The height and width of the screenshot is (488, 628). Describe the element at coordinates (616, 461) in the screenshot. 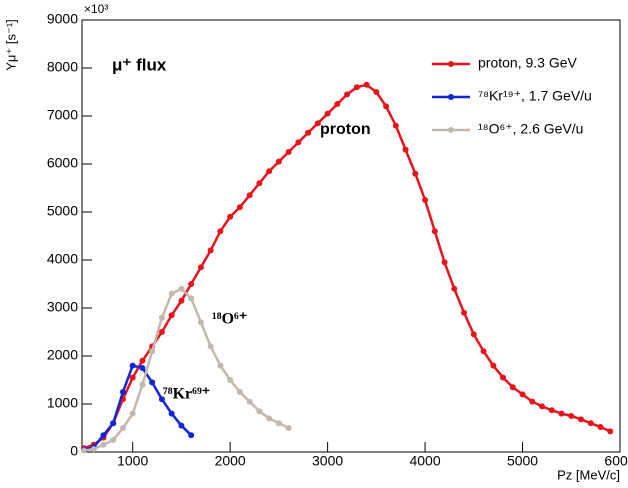

I see `x-tick-label: 6000` at that location.